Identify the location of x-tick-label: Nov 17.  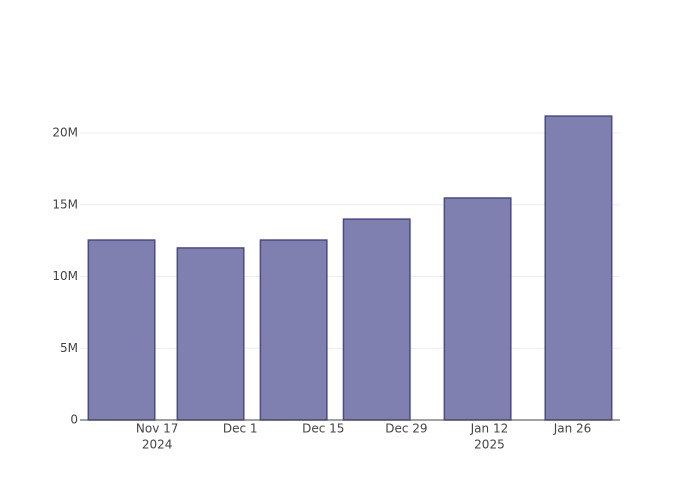
(157, 429).